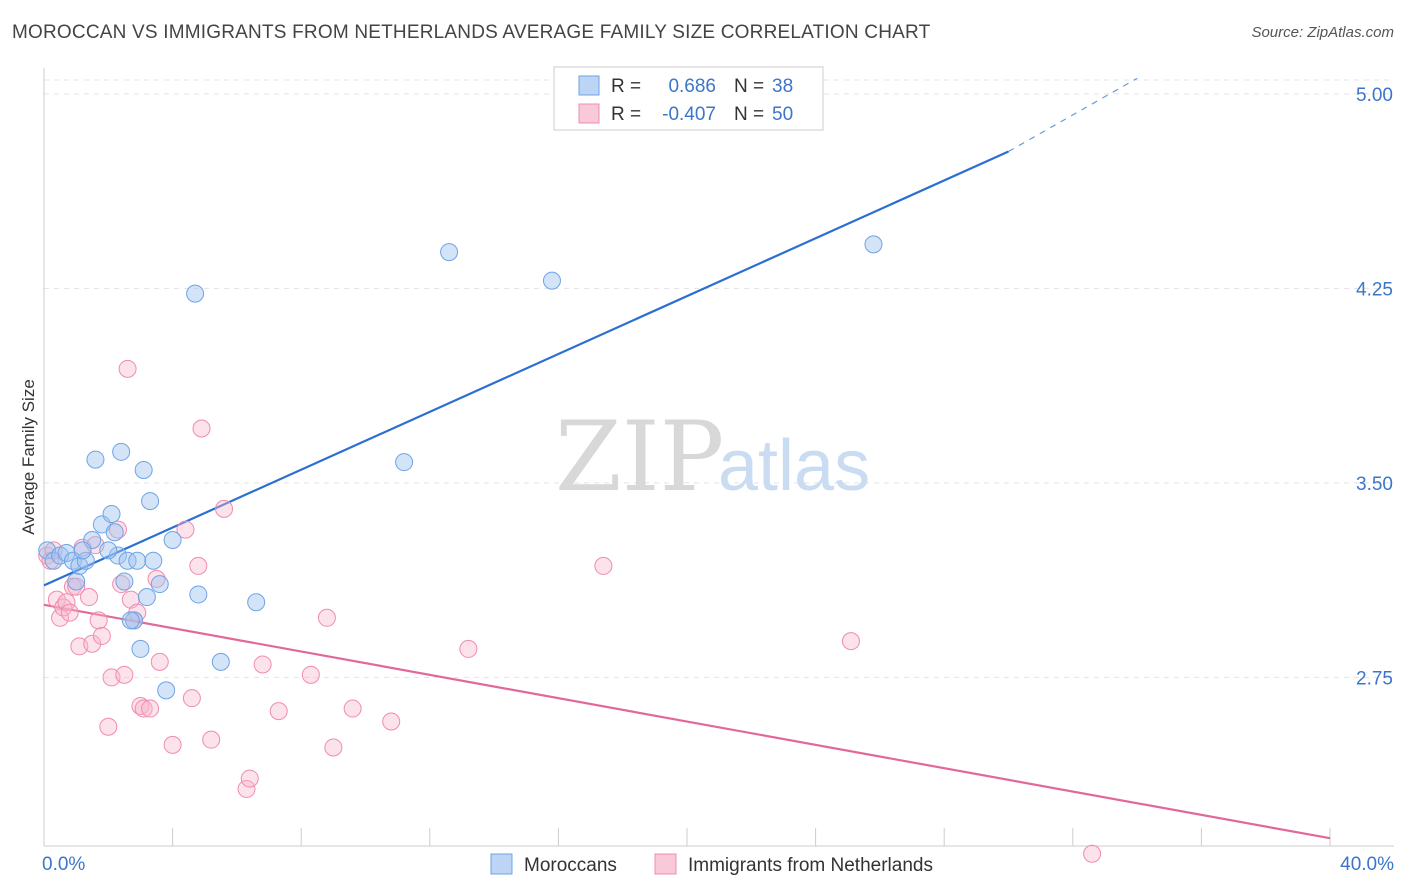 The height and width of the screenshot is (892, 1406). What do you see at coordinates (1374, 387) in the screenshot?
I see `y-tick-labels: 2.75 3.50 4.25 5.00` at bounding box center [1374, 387].